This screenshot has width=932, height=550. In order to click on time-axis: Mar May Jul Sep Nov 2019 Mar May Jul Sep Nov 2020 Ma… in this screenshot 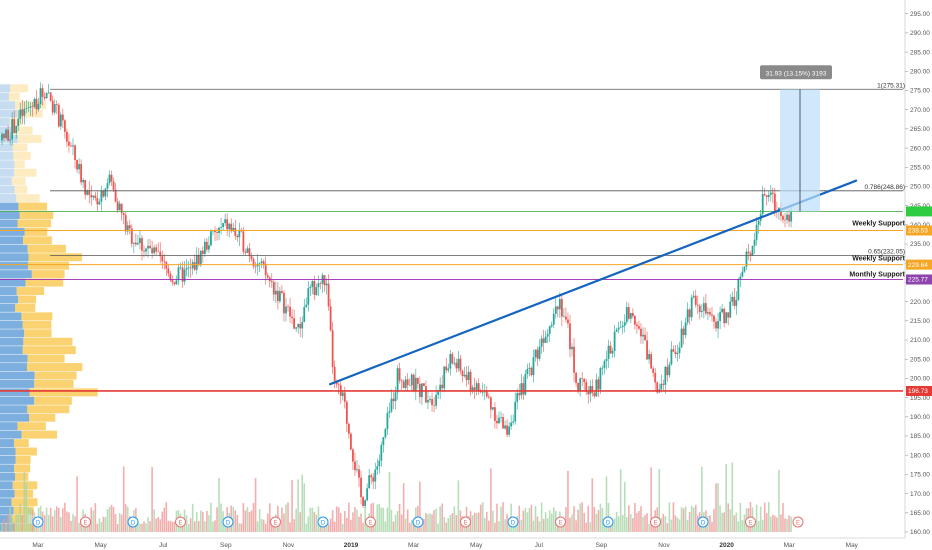, I will do `click(452, 543)`.